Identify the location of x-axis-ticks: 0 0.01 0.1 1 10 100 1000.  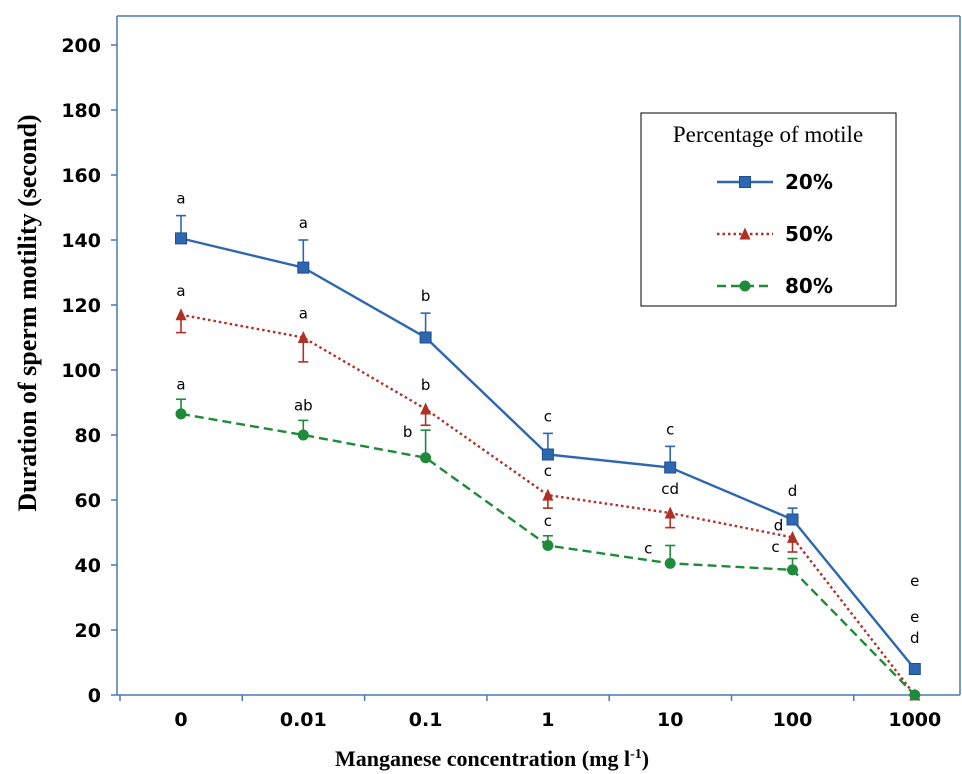
(530, 713).